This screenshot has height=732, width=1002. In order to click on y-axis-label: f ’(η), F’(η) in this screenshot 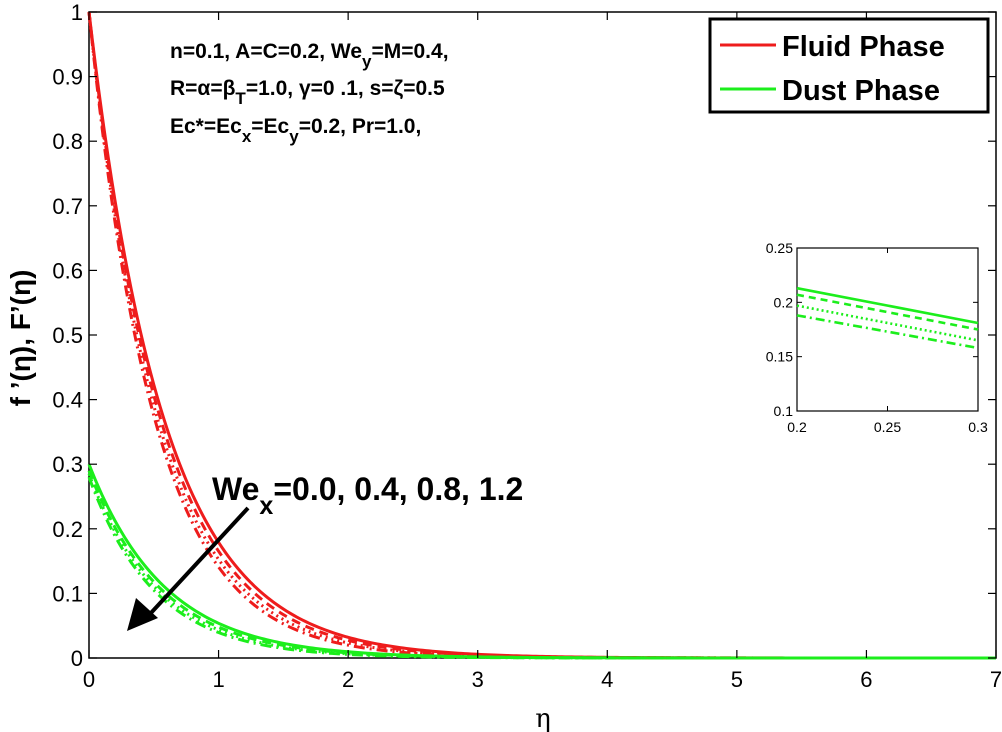, I will do `click(20, 338)`.